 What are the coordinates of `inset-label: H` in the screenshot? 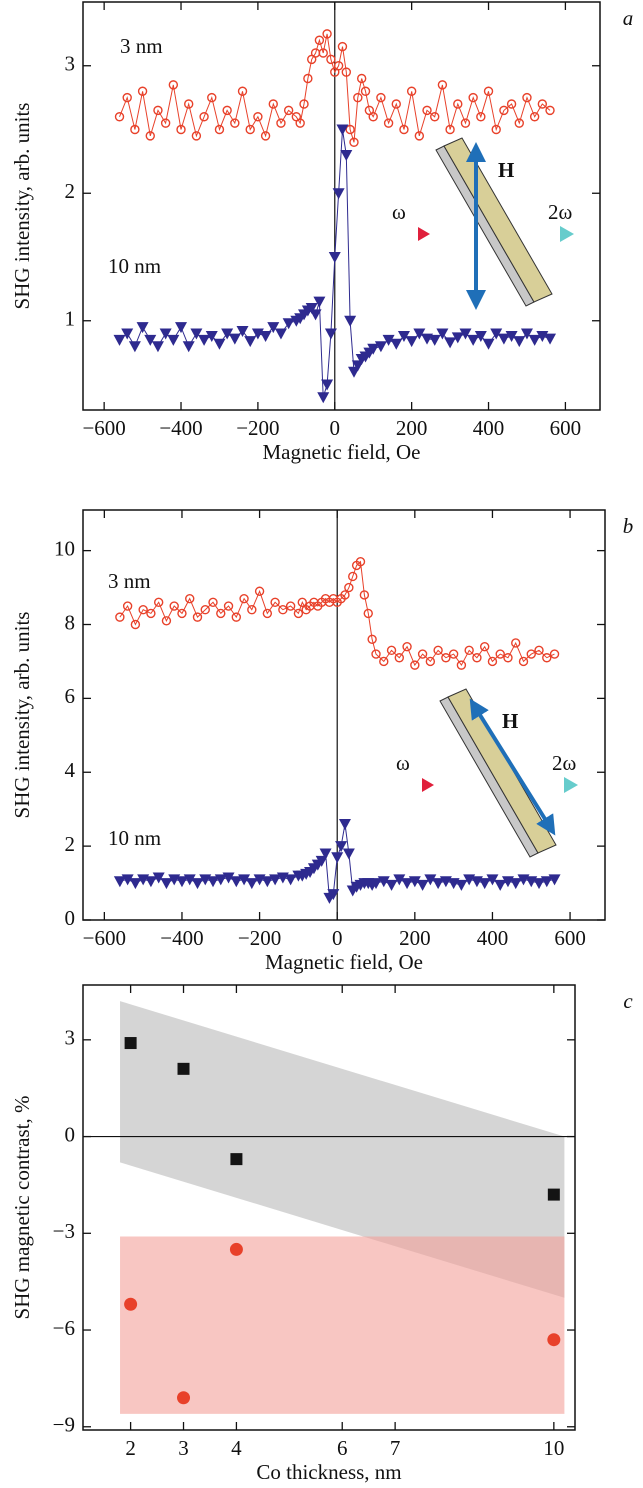 It's located at (506, 170).